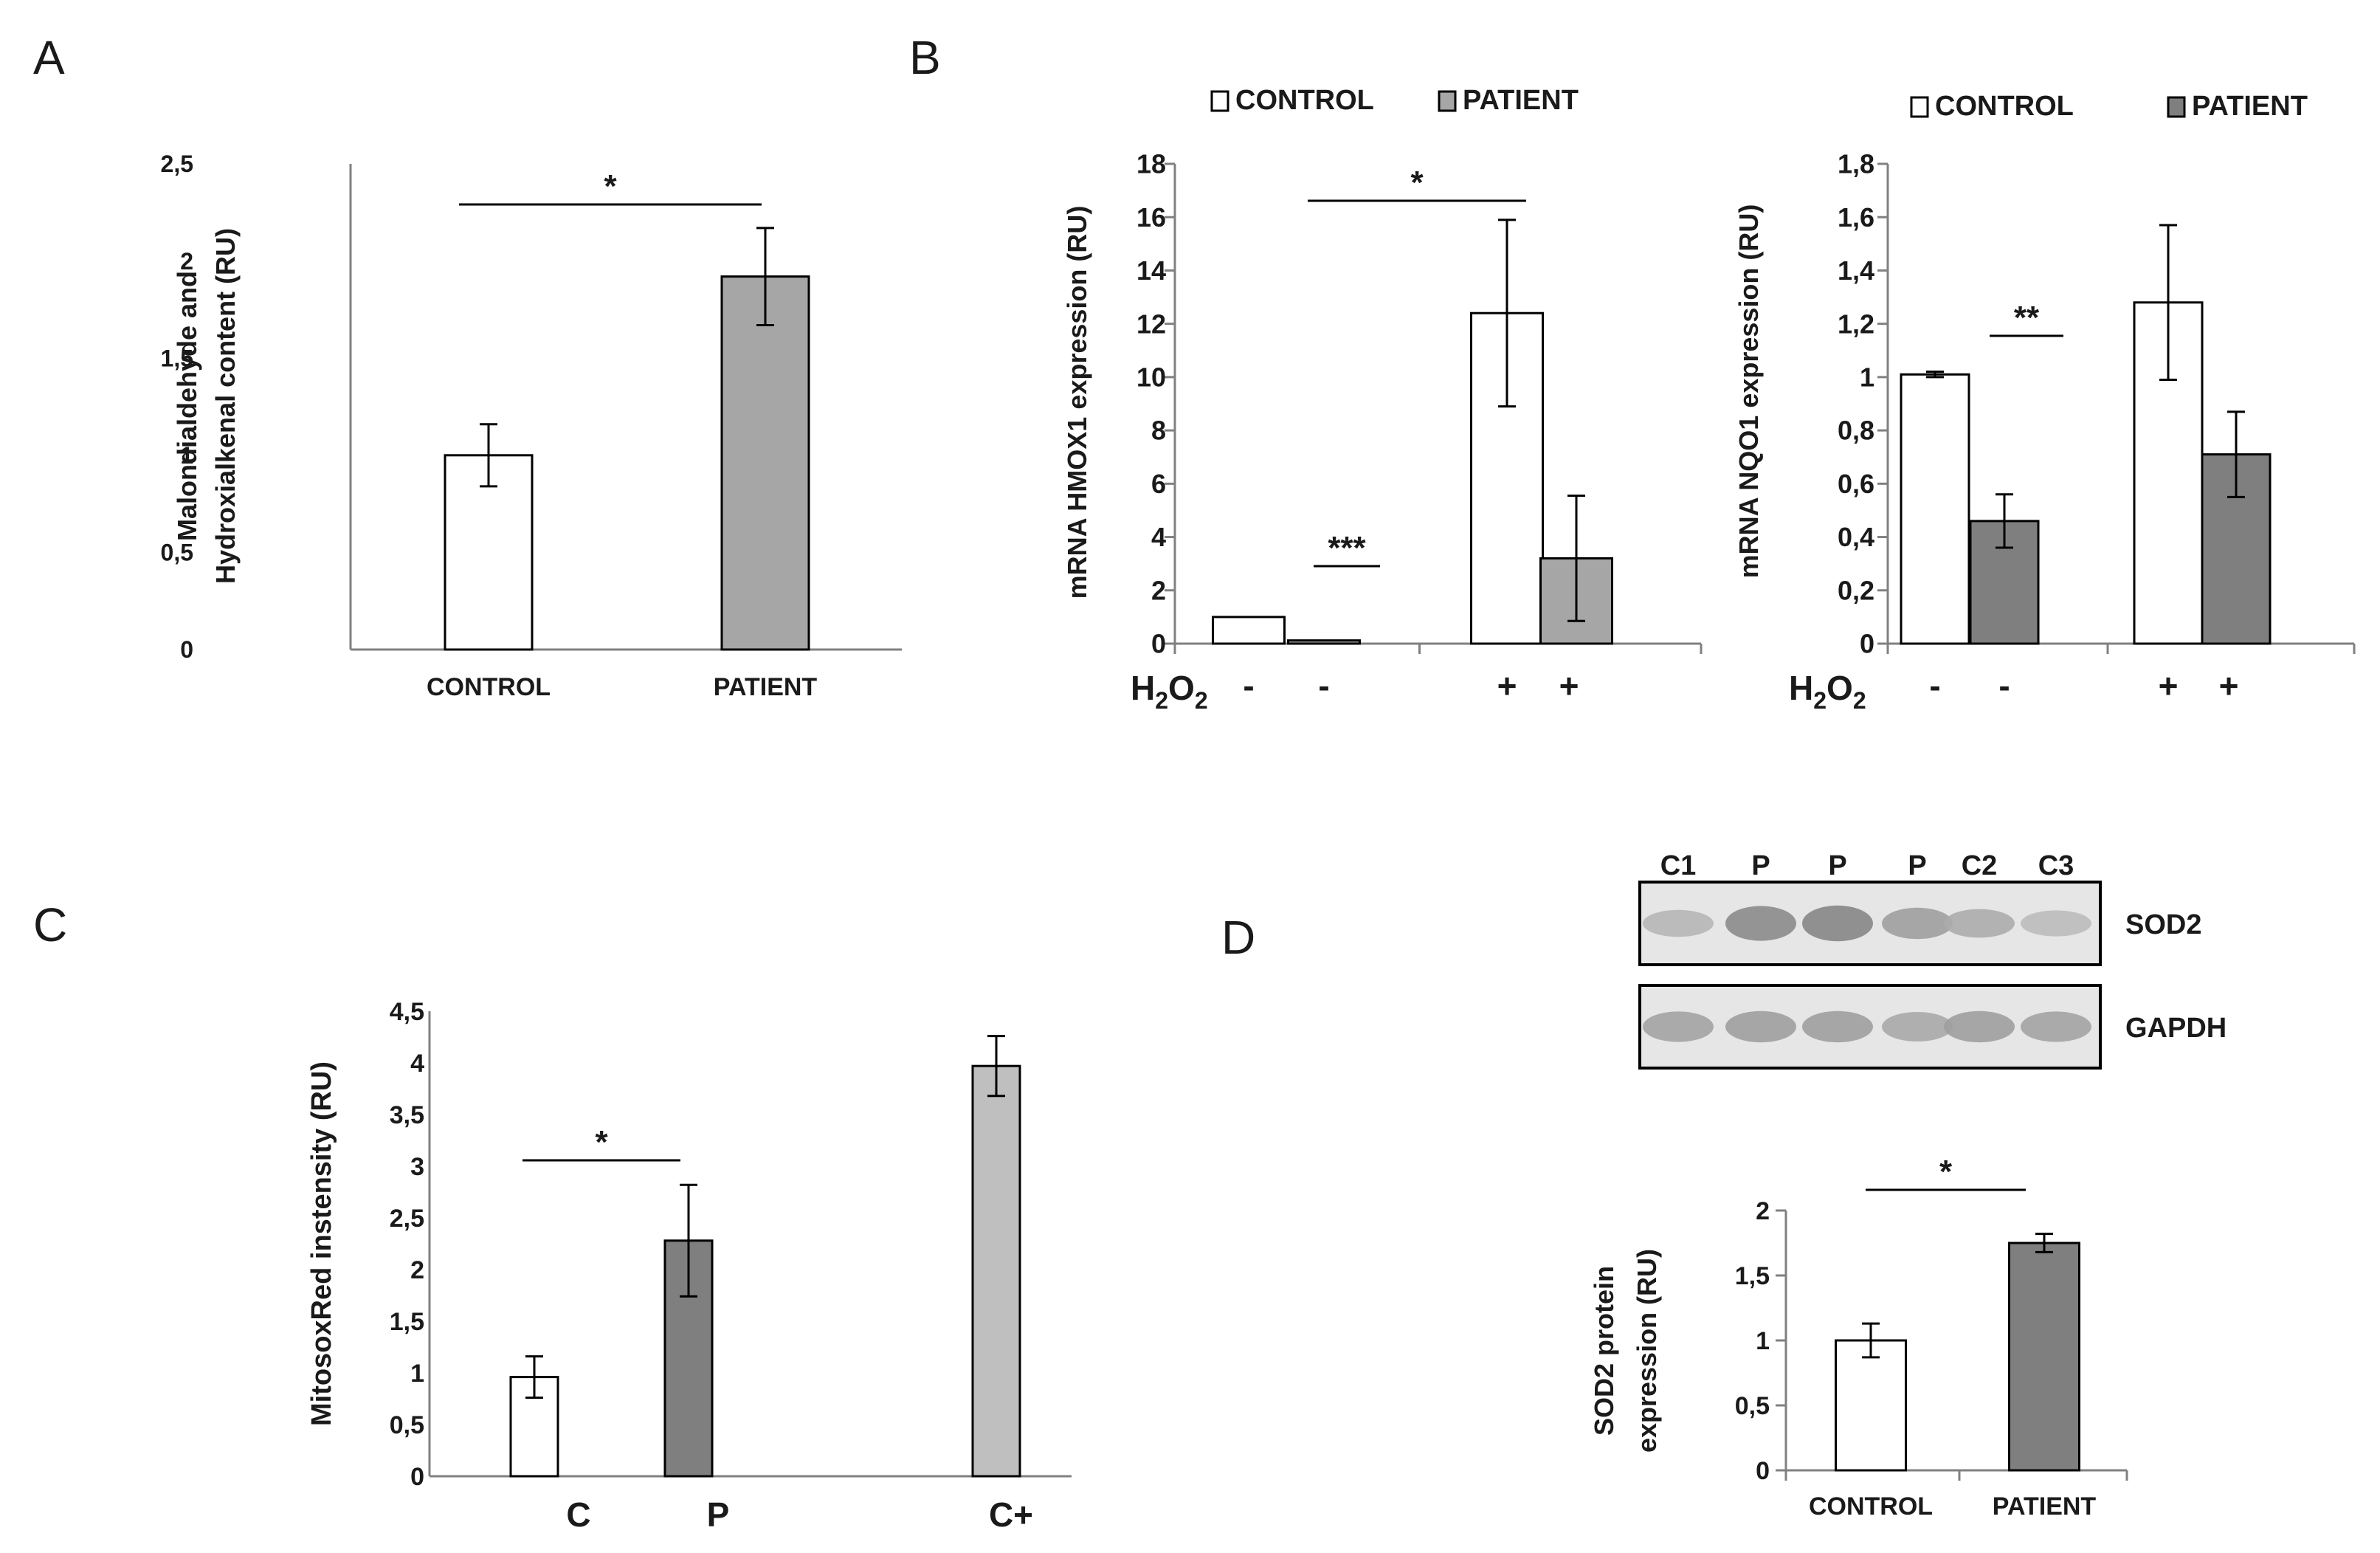  Describe the element at coordinates (1151, 164) in the screenshot. I see `y-tick-label: 18` at that location.